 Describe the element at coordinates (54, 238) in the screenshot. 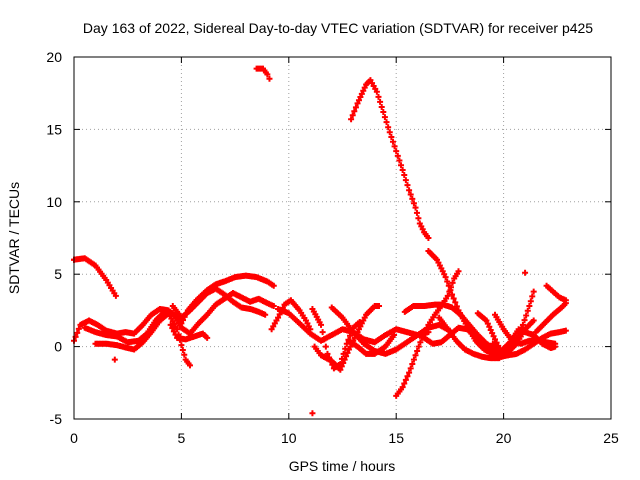

I see `y-tick-labels: -5 0 5 10 15 20` at that location.